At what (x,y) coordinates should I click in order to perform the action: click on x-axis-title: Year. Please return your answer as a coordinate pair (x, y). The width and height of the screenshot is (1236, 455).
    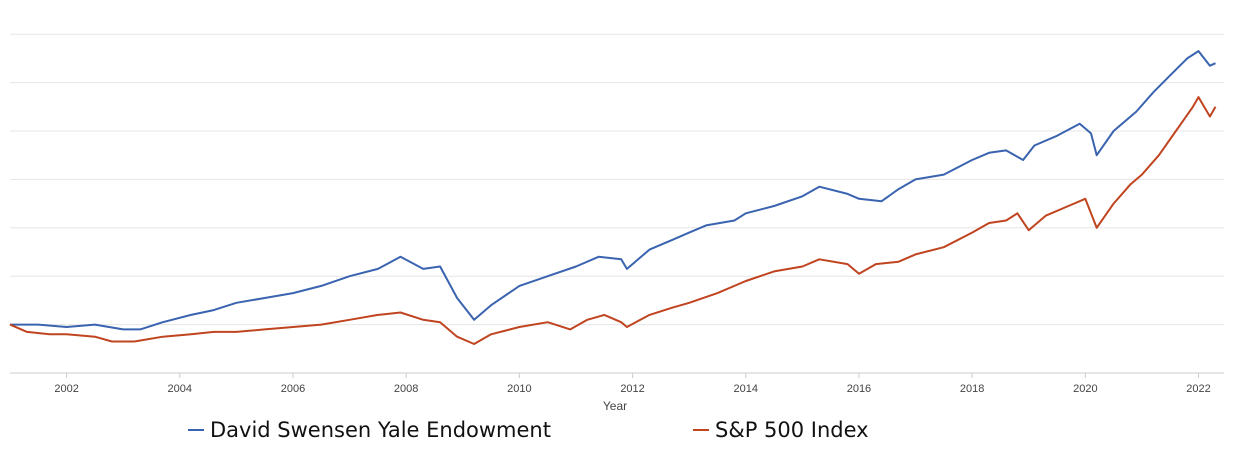
    Looking at the image, I should click on (615, 406).